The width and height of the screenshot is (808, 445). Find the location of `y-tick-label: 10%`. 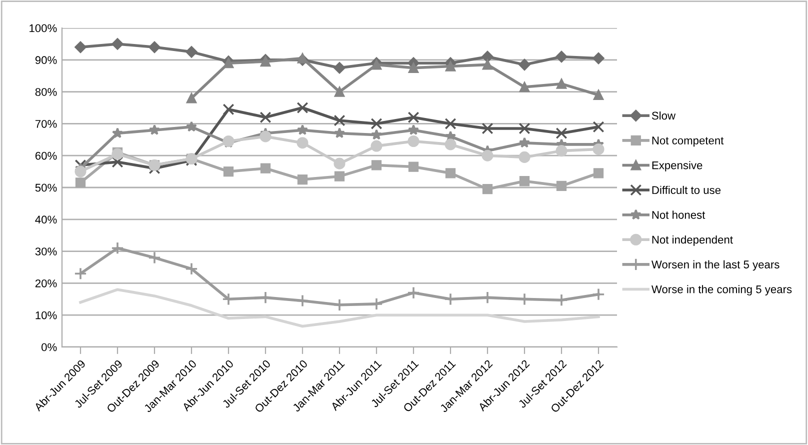

y-tick-label: 10% is located at coordinates (46, 315).